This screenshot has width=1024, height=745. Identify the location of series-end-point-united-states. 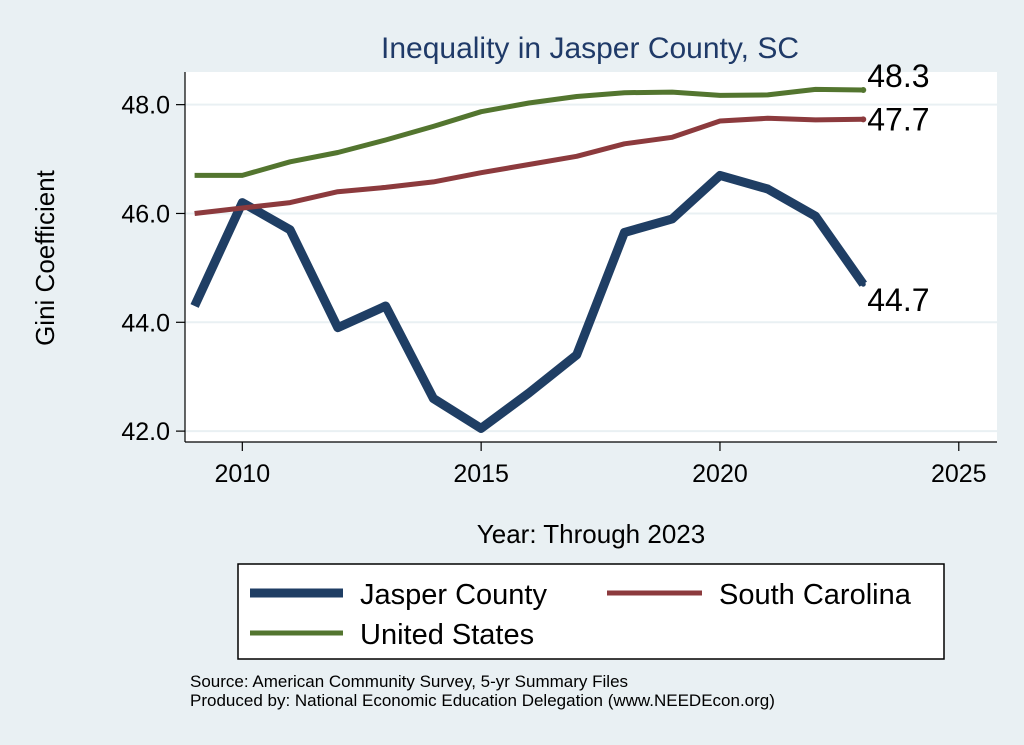
(863, 89).